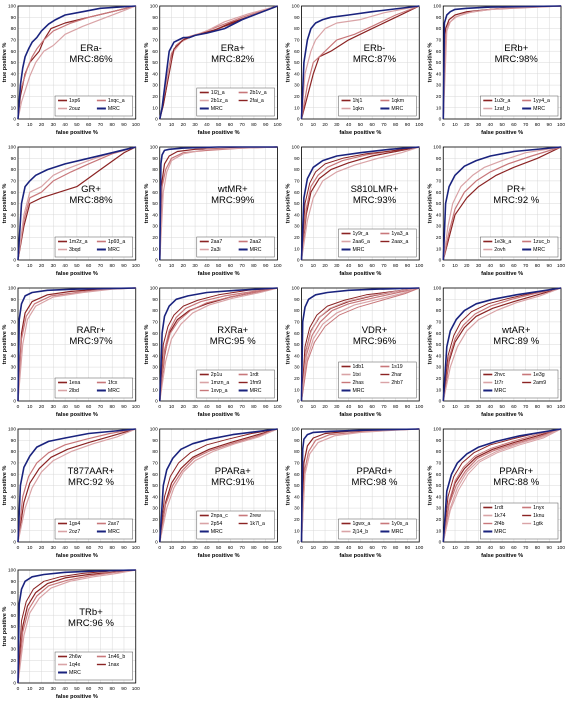 This screenshot has width=567, height=705. Describe the element at coordinates (516, 48) in the screenshot. I see `panel-title: ERb+` at that location.